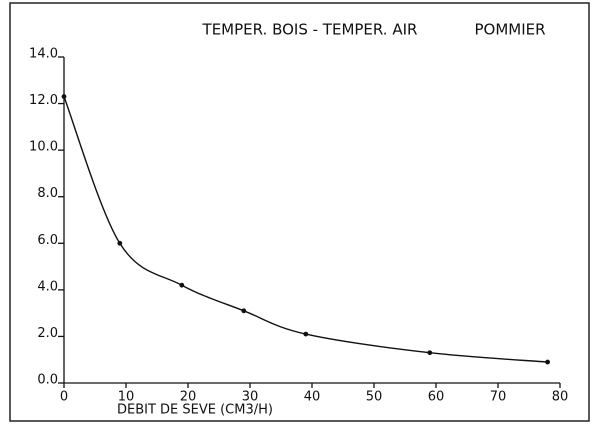  I want to click on x-tick-label: 20, so click(188, 397).